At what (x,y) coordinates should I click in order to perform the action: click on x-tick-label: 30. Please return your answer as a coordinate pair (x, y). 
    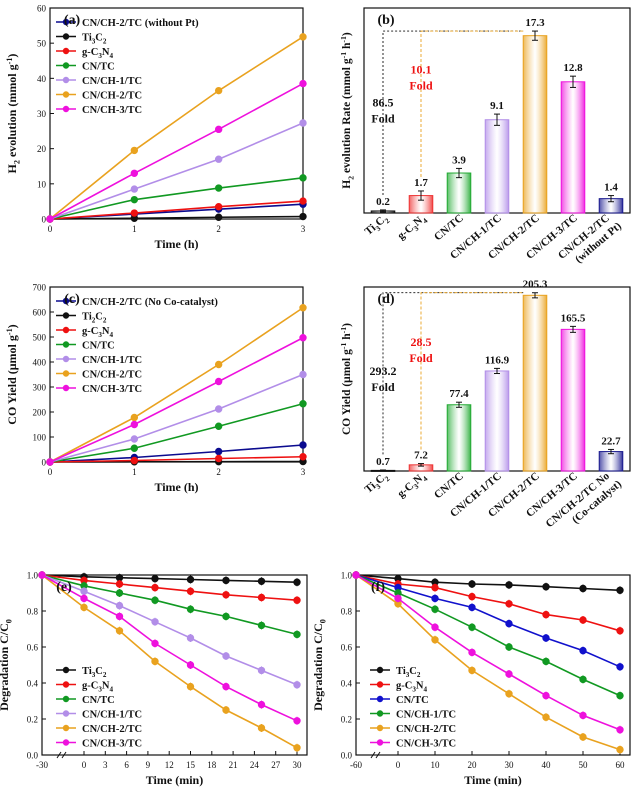
    Looking at the image, I should click on (298, 765).